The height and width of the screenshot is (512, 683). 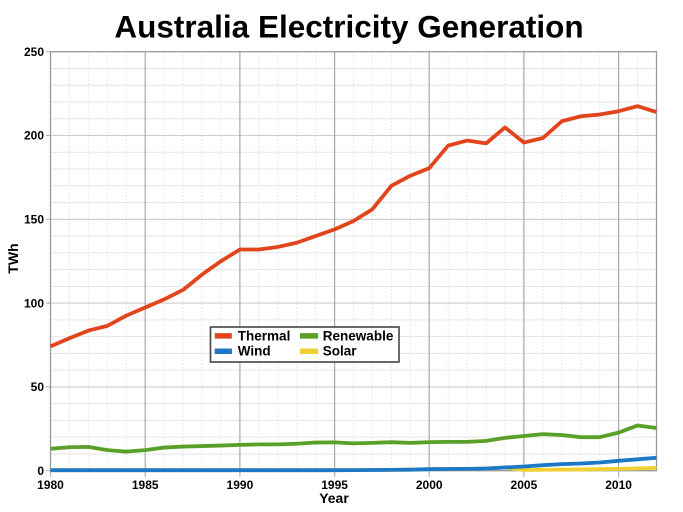 I want to click on svg-text: Solar, so click(x=340, y=351).